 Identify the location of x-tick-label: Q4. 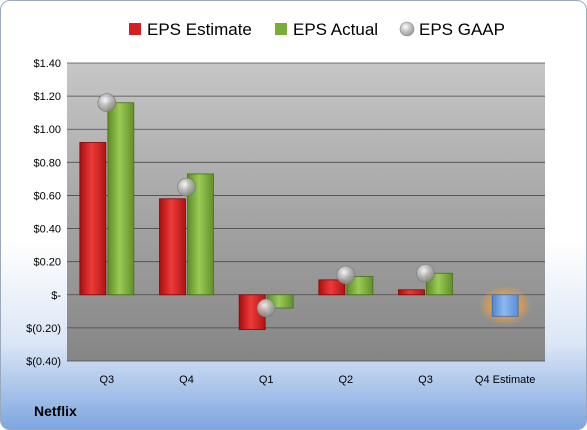
(186, 380).